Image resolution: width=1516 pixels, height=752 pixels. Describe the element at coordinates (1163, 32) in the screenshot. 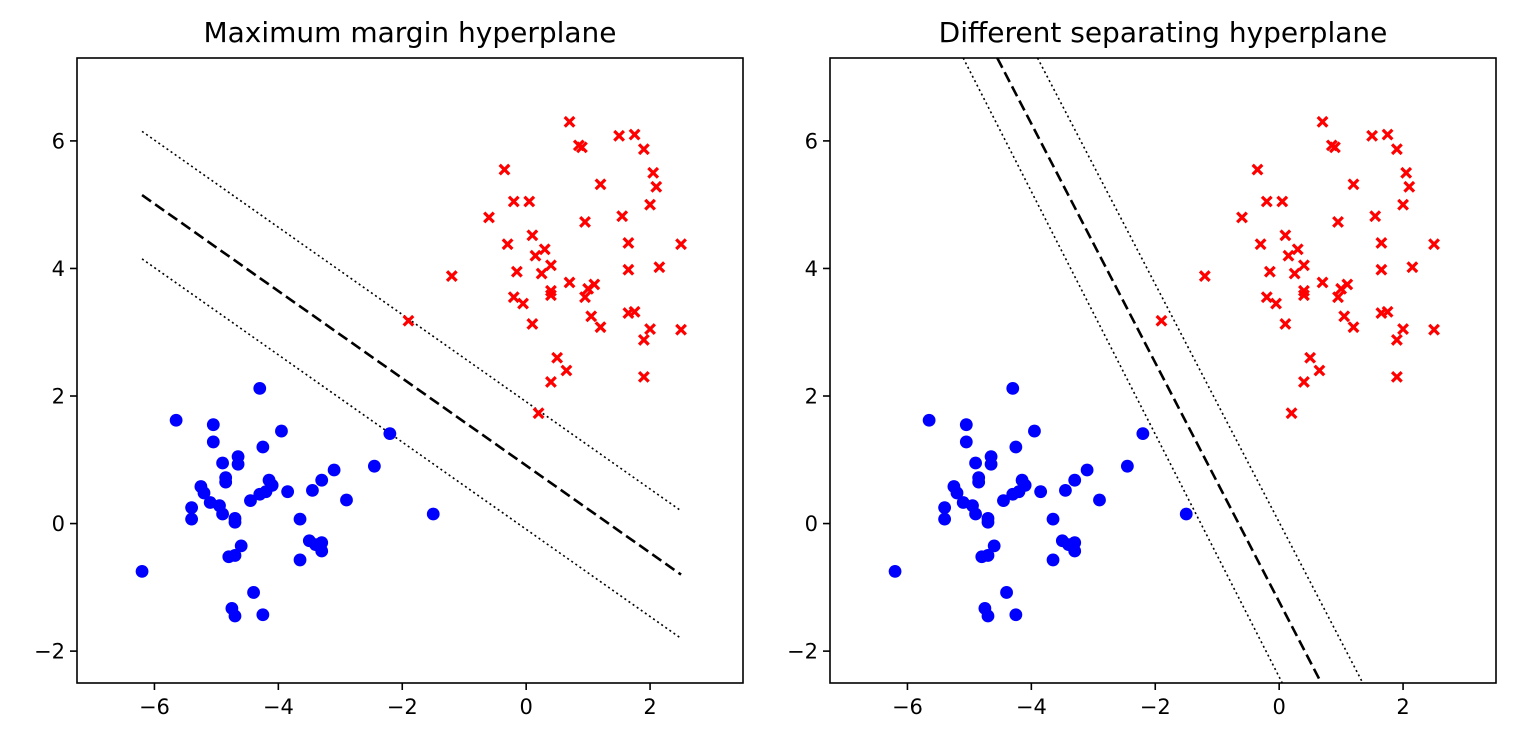

I see `chart-title: Different separating hyperplane` at that location.